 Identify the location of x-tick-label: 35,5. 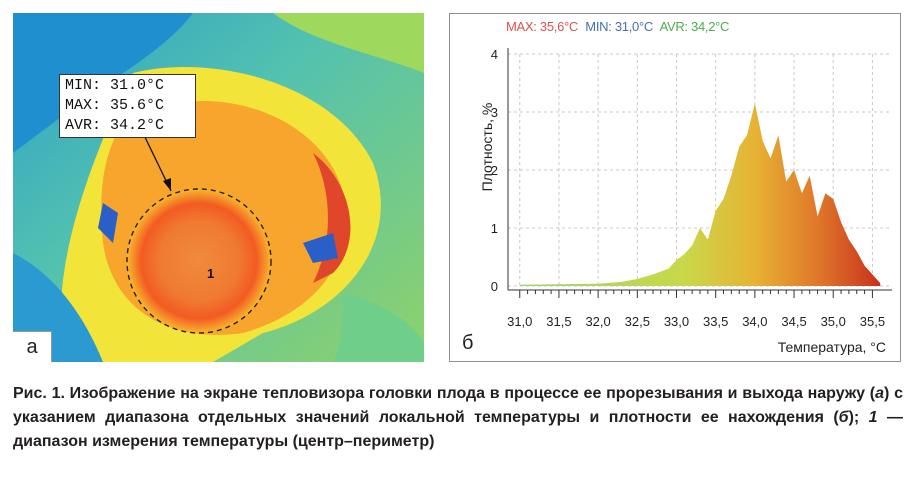
(872, 321).